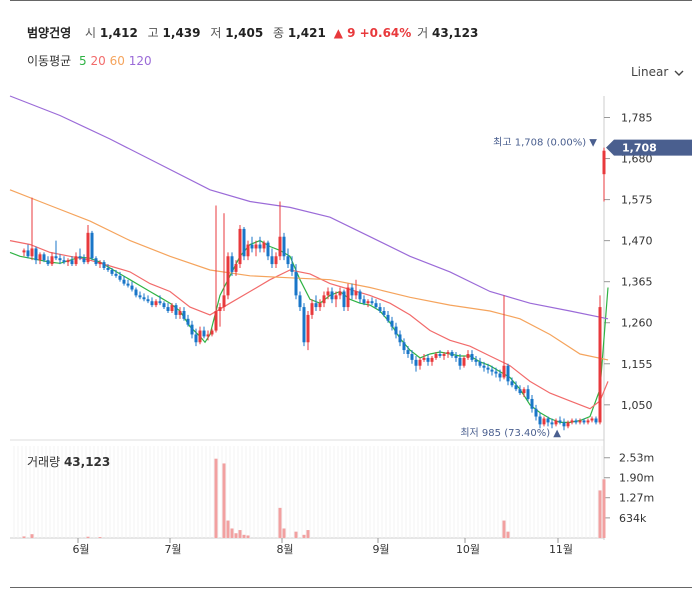  What do you see at coordinates (98, 61) in the screenshot?
I see `ma-legend-20: 20` at bounding box center [98, 61].